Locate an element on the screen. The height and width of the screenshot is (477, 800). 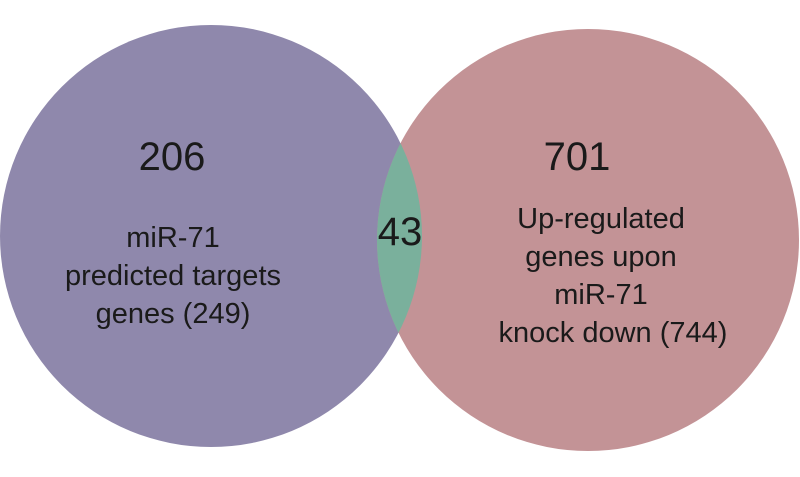
overlap-count: 43 is located at coordinates (400, 232).